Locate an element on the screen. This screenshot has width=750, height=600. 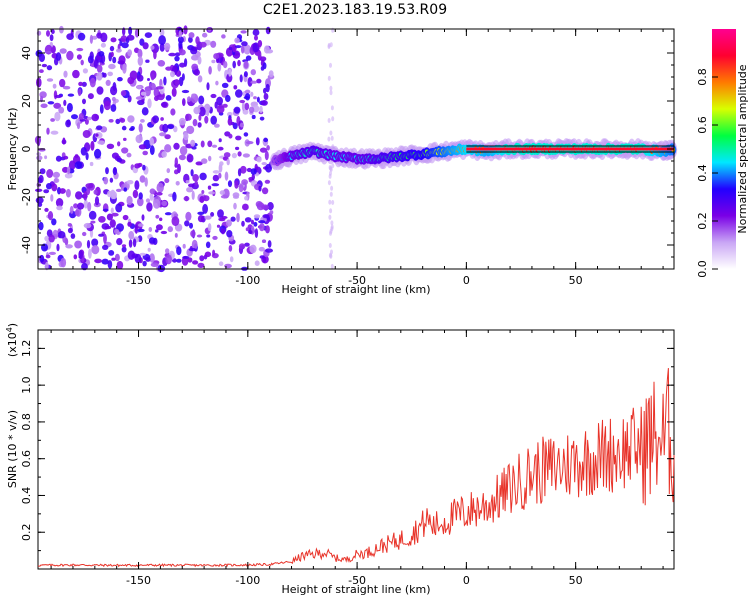
chart-title: C2E1.2023.183.19.53.R09 is located at coordinates (355, 10).